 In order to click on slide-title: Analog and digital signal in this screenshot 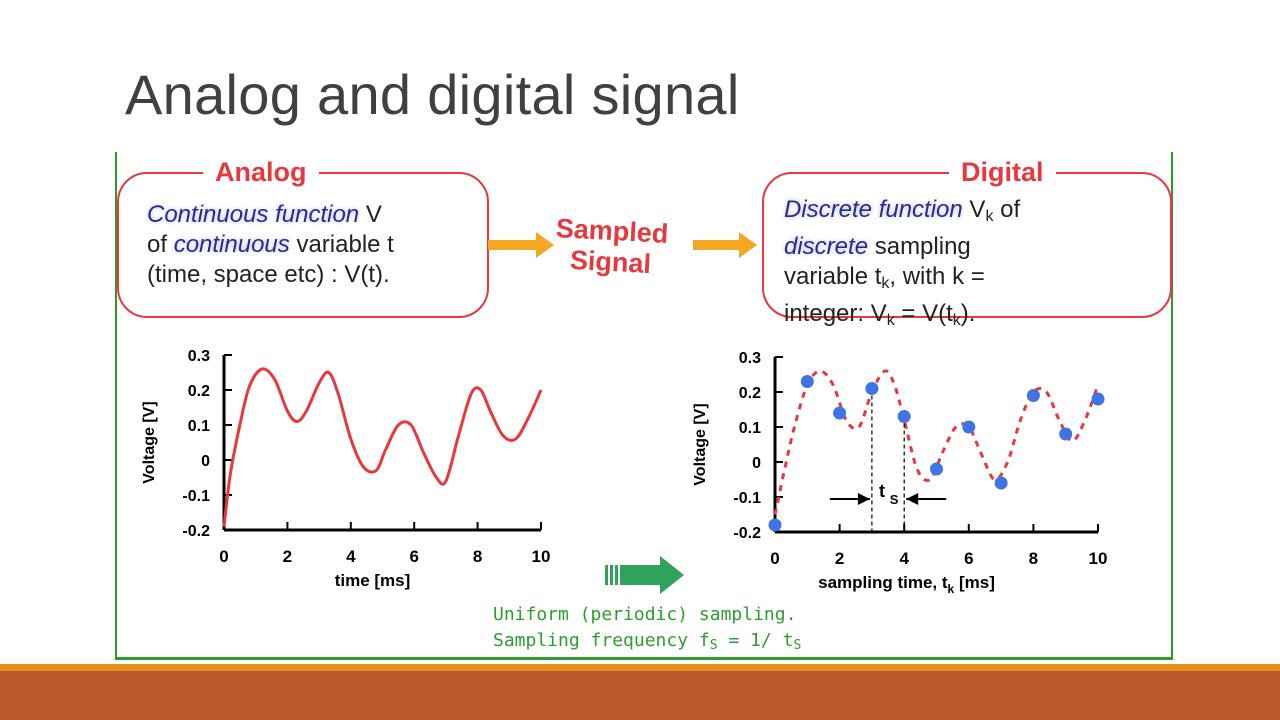, I will do `click(432, 94)`.